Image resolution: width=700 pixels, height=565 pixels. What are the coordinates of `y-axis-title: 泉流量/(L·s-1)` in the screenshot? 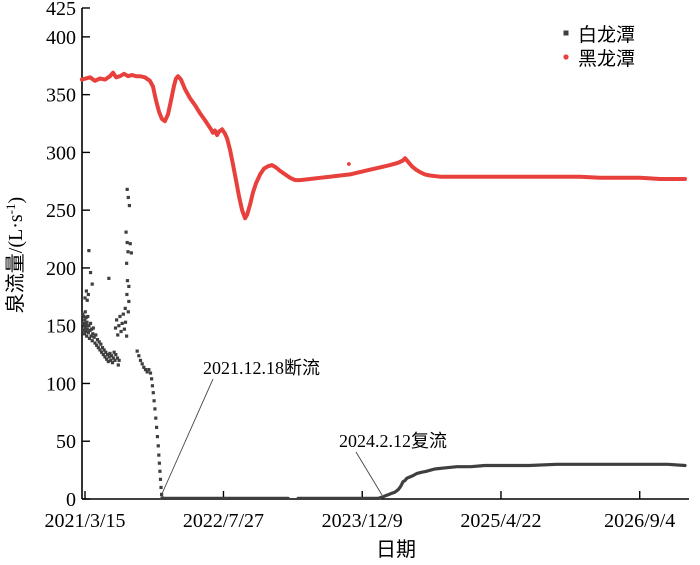 It's located at (15, 255).